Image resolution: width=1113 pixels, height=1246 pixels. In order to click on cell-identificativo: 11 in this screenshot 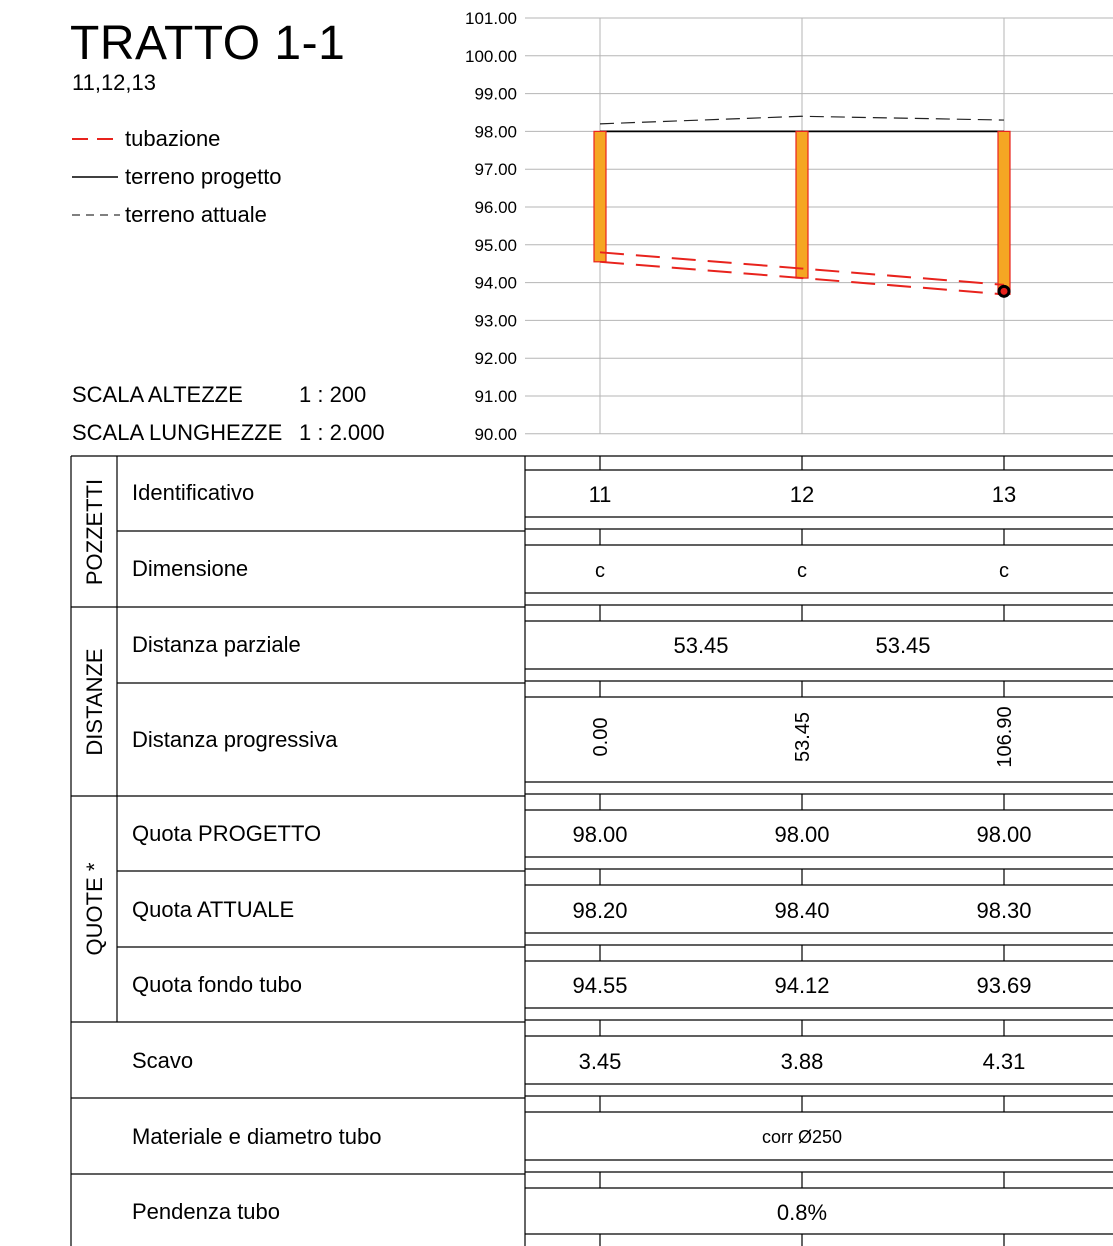, I will do `click(600, 494)`.